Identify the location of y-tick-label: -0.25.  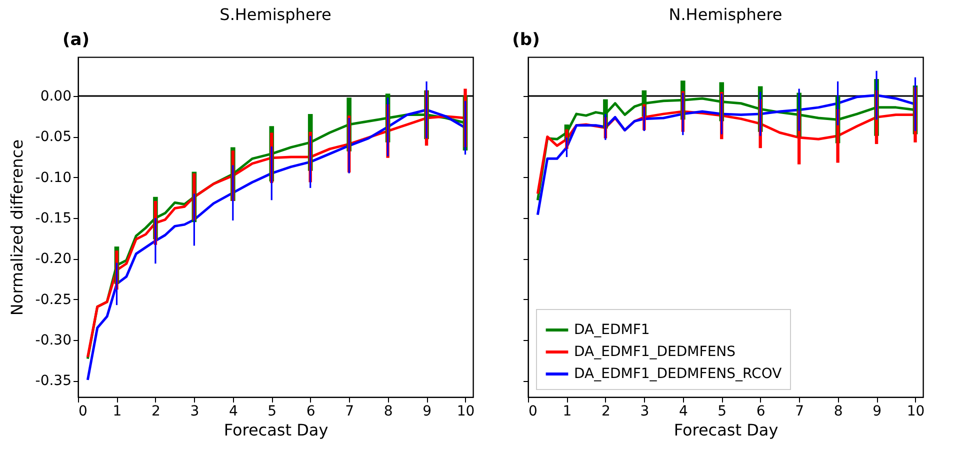
(53, 300).